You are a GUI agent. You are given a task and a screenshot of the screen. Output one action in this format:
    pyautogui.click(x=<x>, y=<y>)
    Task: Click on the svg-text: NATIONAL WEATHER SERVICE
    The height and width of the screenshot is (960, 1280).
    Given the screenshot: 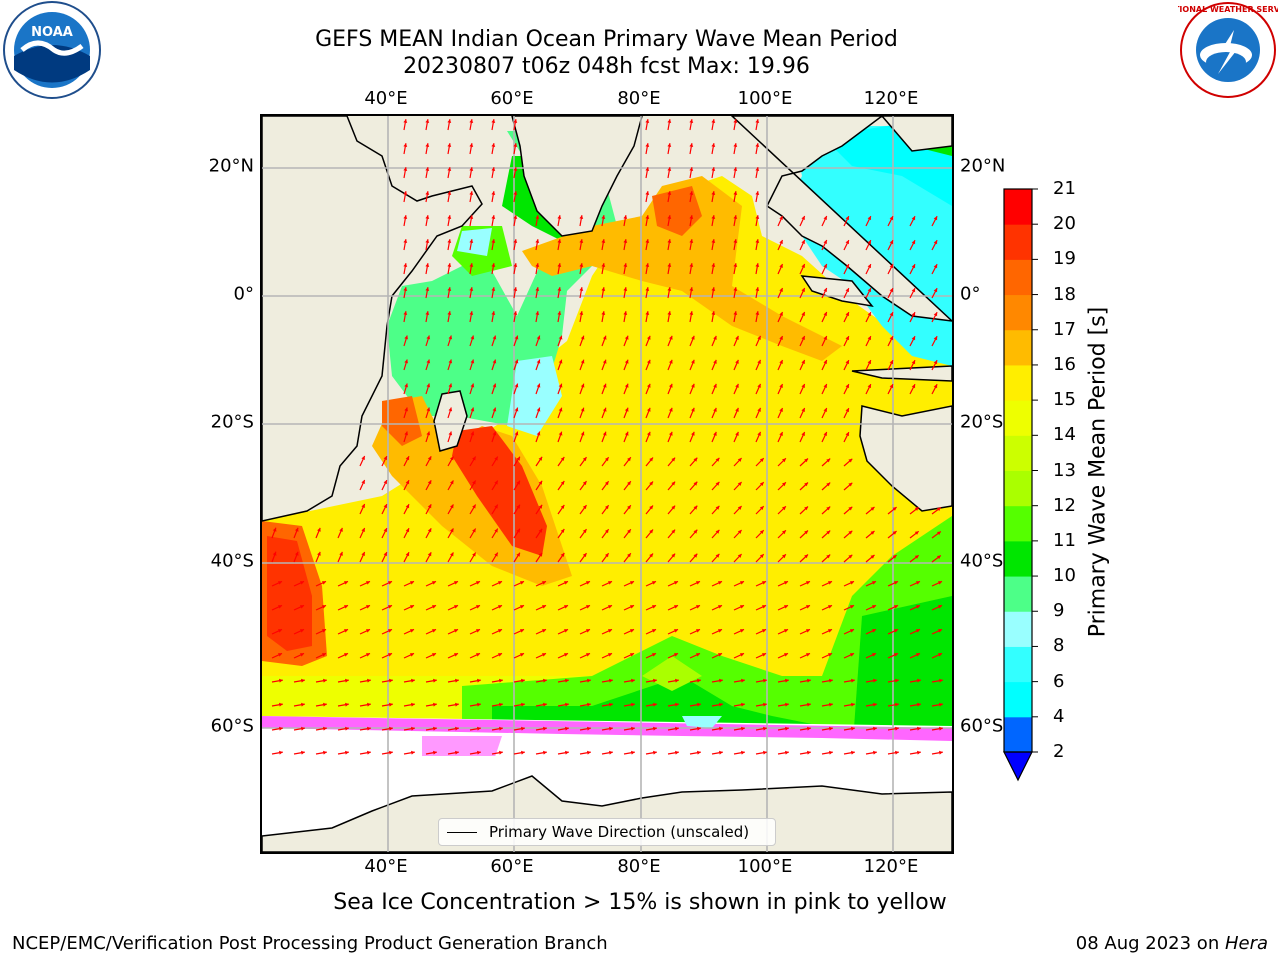 What is the action you would take?
    pyautogui.click(x=1228, y=9)
    